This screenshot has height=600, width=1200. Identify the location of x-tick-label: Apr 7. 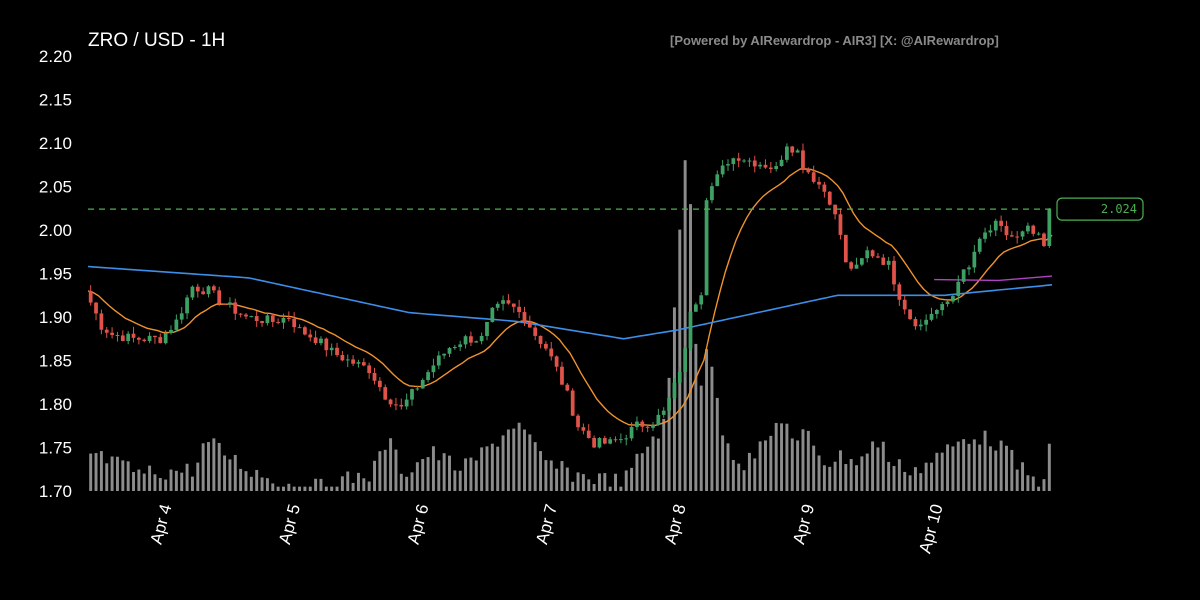
(546, 524).